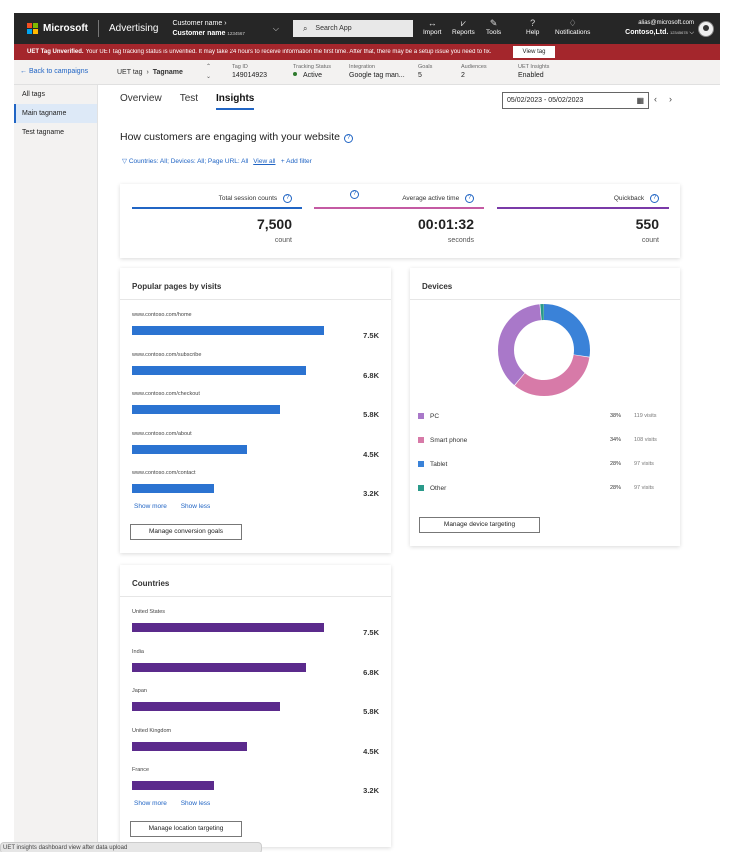  Describe the element at coordinates (493, 23) in the screenshot. I see `tools-icon: ✎` at that location.